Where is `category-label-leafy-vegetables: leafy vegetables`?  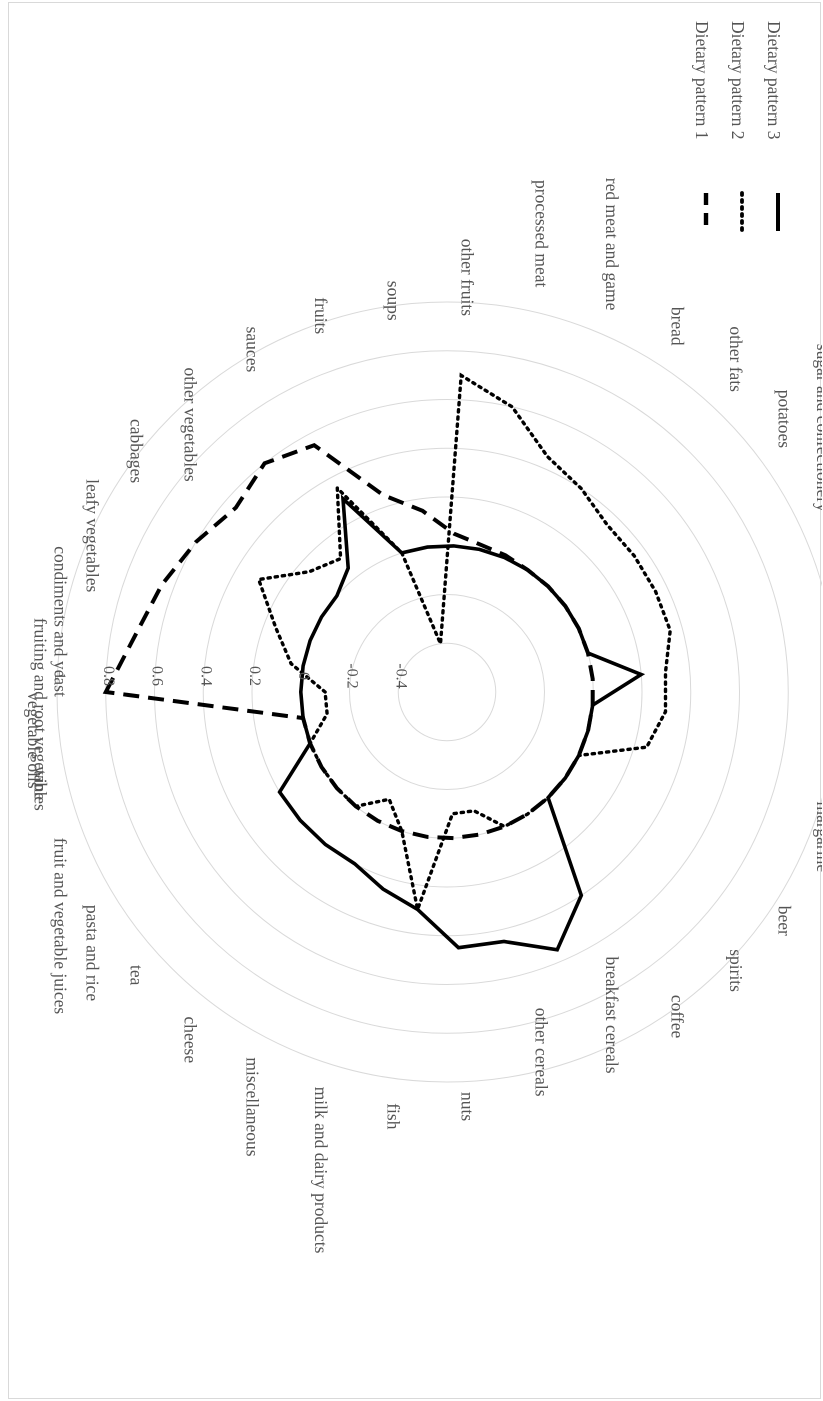
category-label-leafy-vegetables: leafy vegetables is located at coordinates (93, 535).